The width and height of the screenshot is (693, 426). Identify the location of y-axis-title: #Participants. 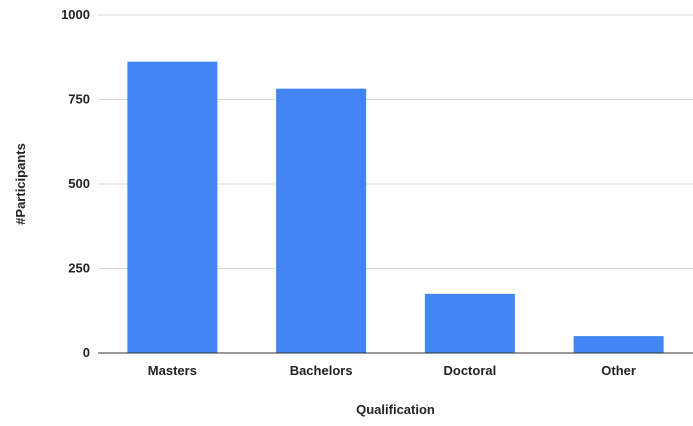
(20, 184).